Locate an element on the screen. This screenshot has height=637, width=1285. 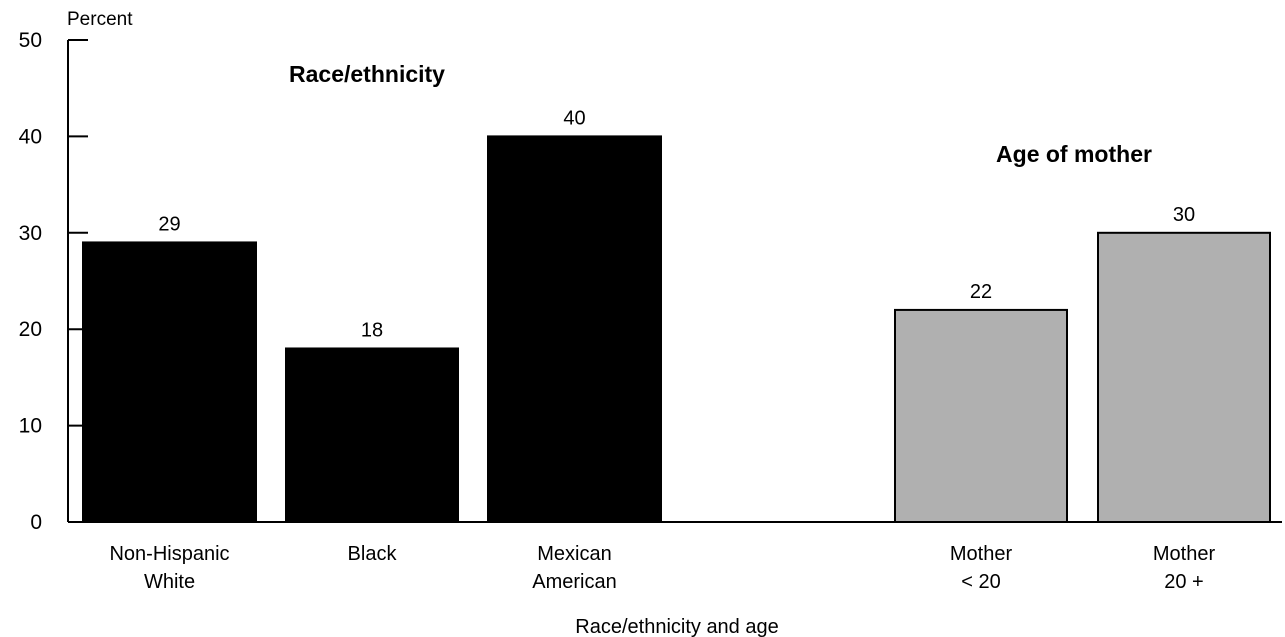
category-label: White is located at coordinates (169, 582).